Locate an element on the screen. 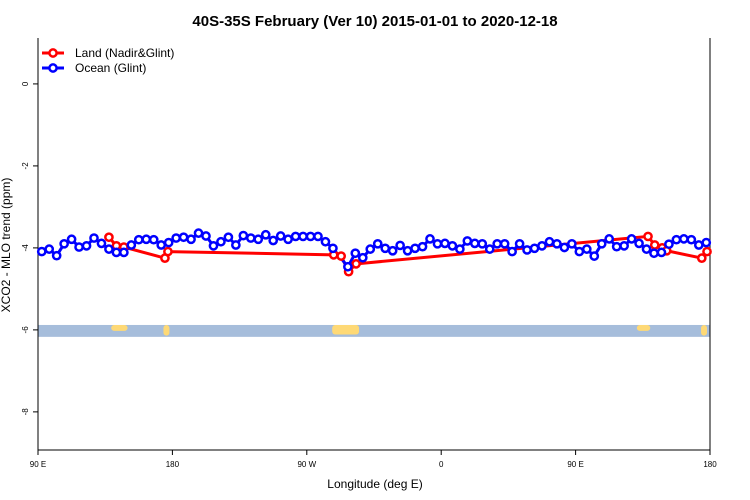 This screenshot has width=750, height=500. series-layer is located at coordinates (374, 252).